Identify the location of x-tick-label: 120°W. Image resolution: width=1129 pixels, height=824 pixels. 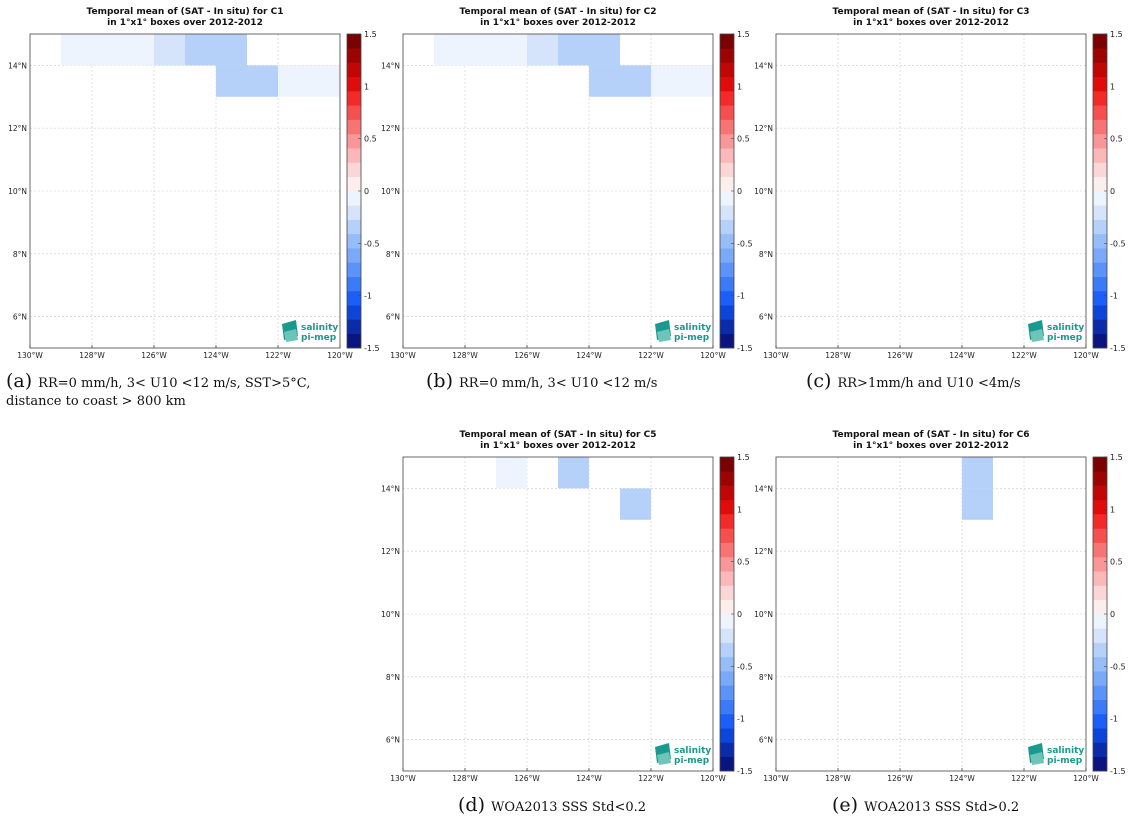
(1086, 355).